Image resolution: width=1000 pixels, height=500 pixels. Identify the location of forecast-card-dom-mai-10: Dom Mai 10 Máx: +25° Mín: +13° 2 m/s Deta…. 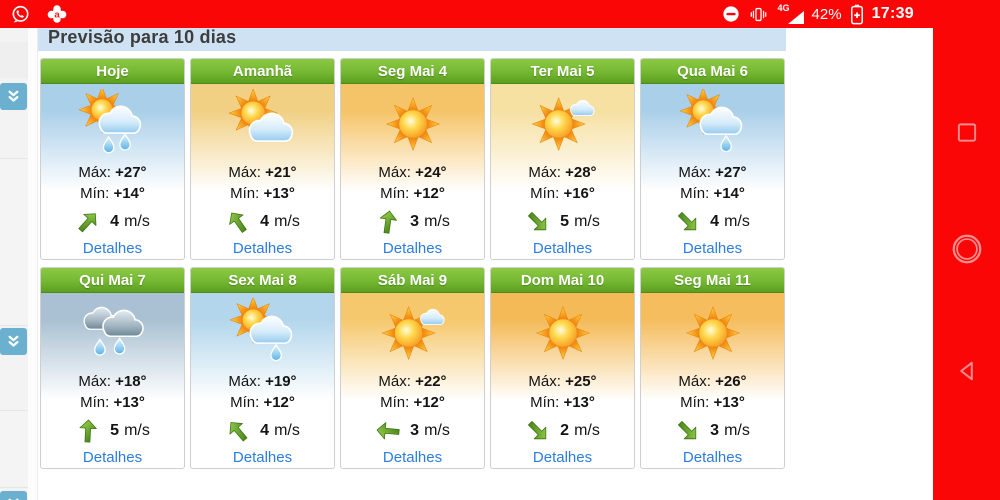
(562, 368).